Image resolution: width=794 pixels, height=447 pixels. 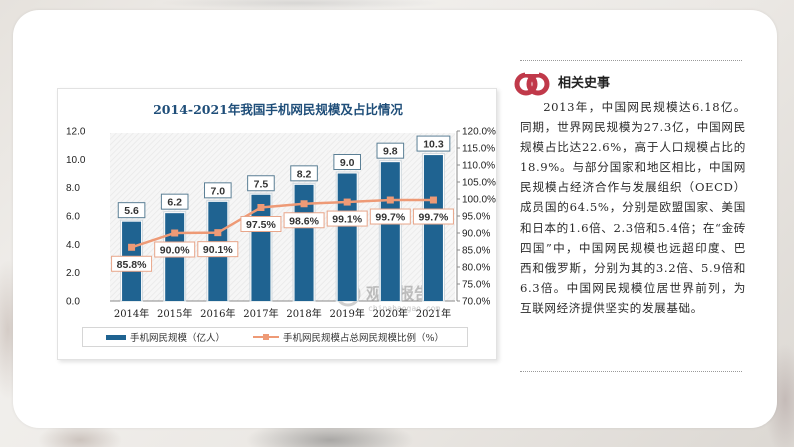 I want to click on legend-item-line: 手机网民规模占总网民规模比例（%）, so click(x=348, y=337).